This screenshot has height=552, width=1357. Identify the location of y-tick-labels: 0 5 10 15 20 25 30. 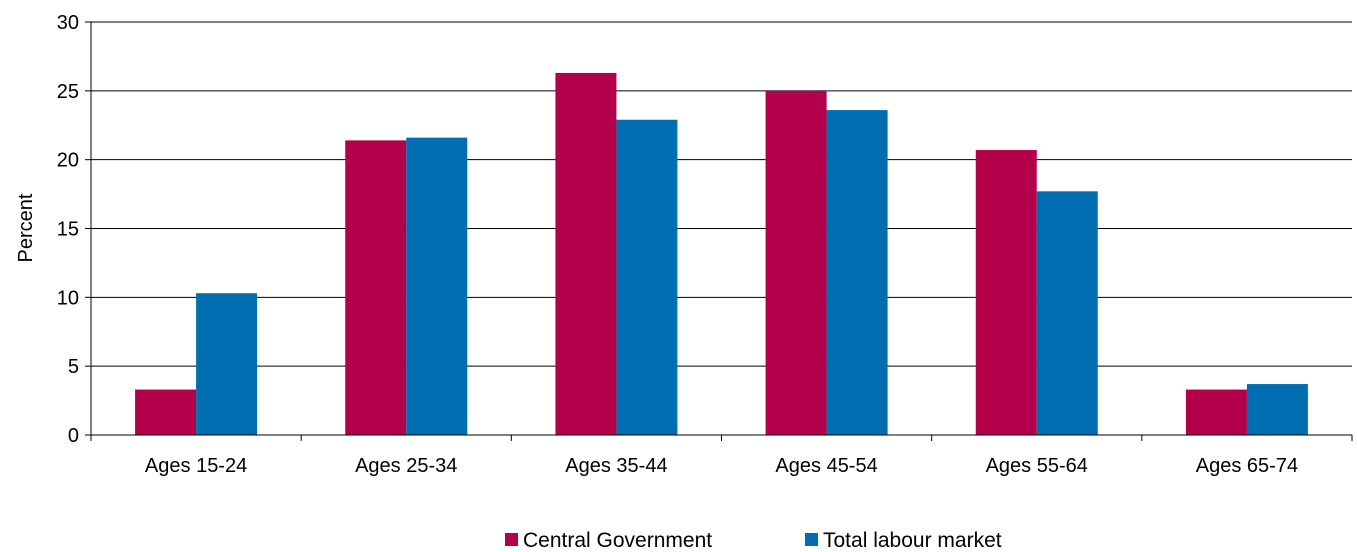
(68, 229).